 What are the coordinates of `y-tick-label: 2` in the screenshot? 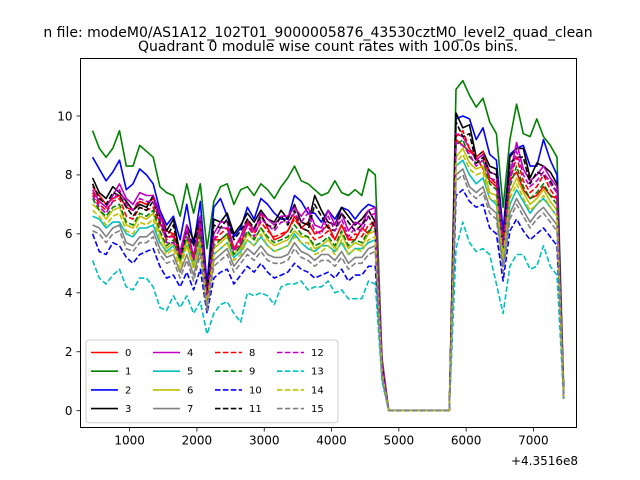 It's located at (69, 352).